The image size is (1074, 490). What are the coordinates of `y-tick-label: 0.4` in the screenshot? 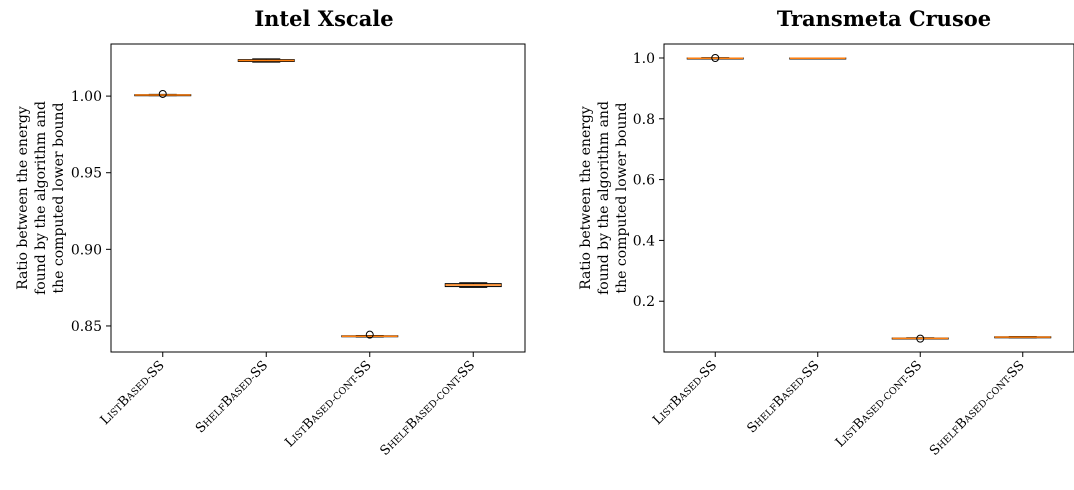 It's located at (644, 241).